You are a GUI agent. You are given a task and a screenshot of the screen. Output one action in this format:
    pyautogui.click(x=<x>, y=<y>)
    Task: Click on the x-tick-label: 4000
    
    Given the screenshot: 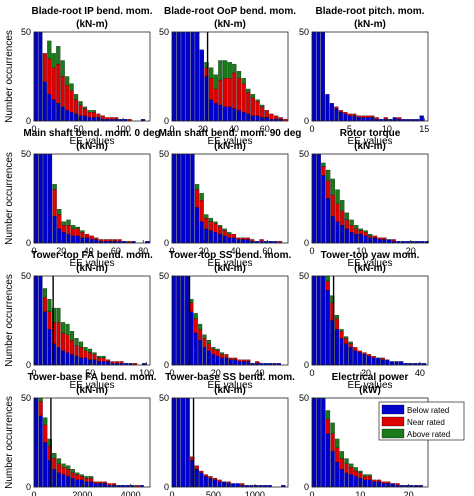 What is the action you would take?
    pyautogui.click(x=131, y=493)
    